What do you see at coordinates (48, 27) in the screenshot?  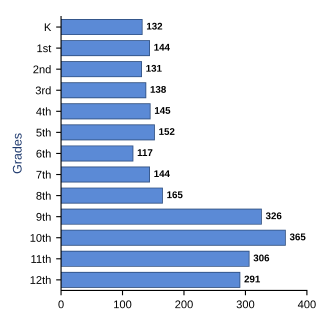 I see `y-tick-label: K` at bounding box center [48, 27].